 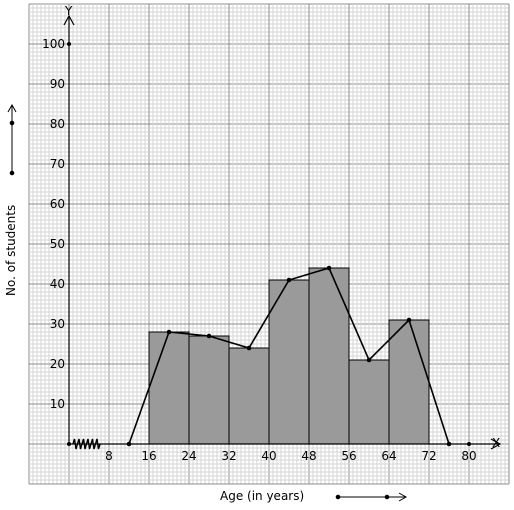 I want to click on x-tick-label: 40, so click(x=268, y=456).